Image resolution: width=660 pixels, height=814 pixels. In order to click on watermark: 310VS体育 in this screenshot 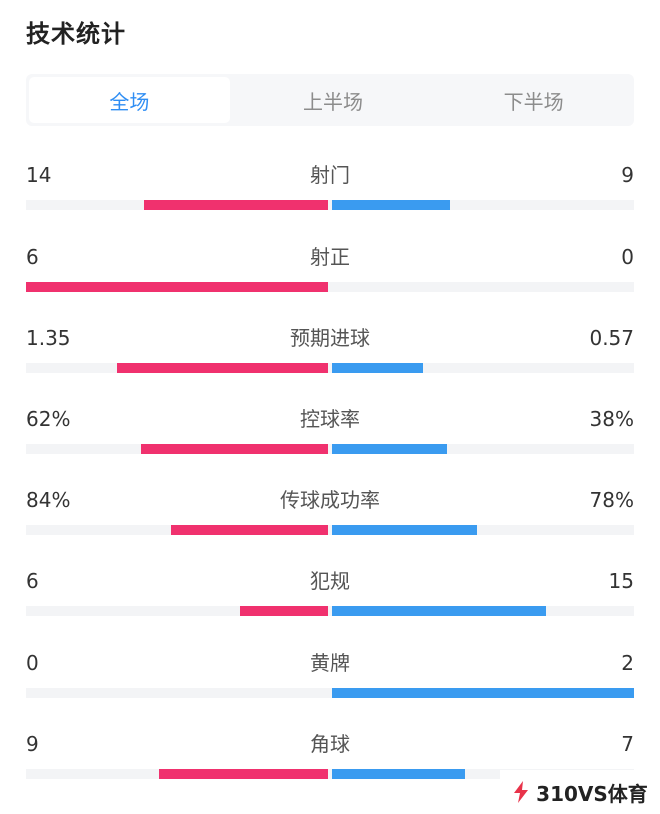, I will do `click(580, 792)`.